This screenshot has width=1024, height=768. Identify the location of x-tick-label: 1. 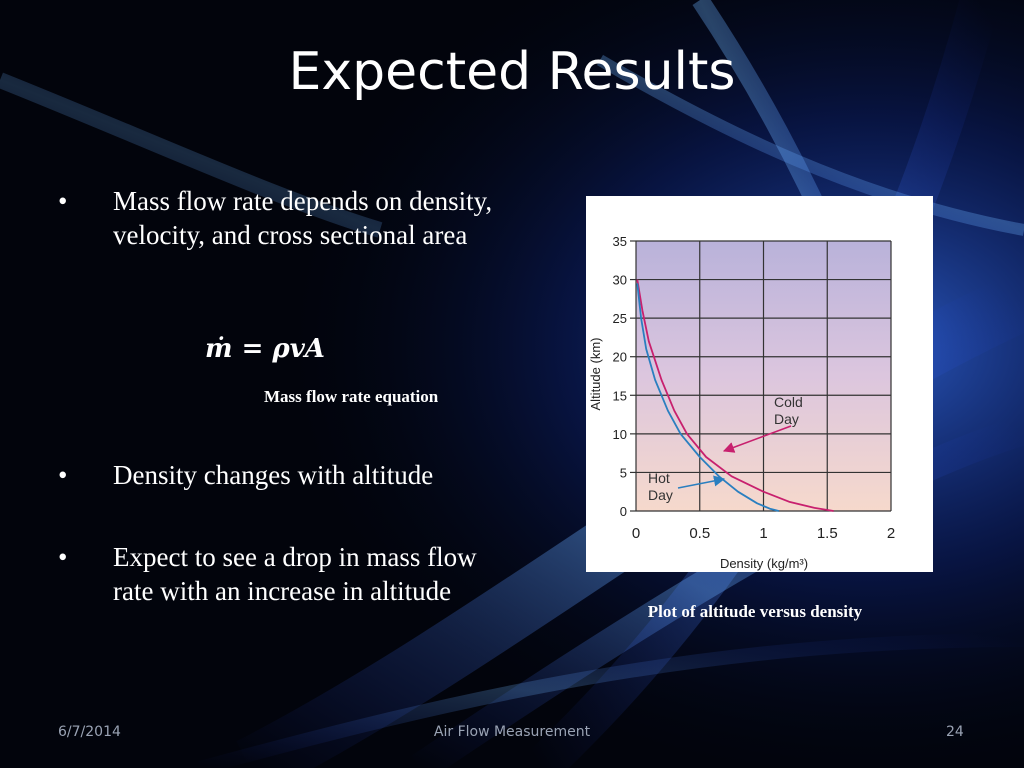
(763, 533).